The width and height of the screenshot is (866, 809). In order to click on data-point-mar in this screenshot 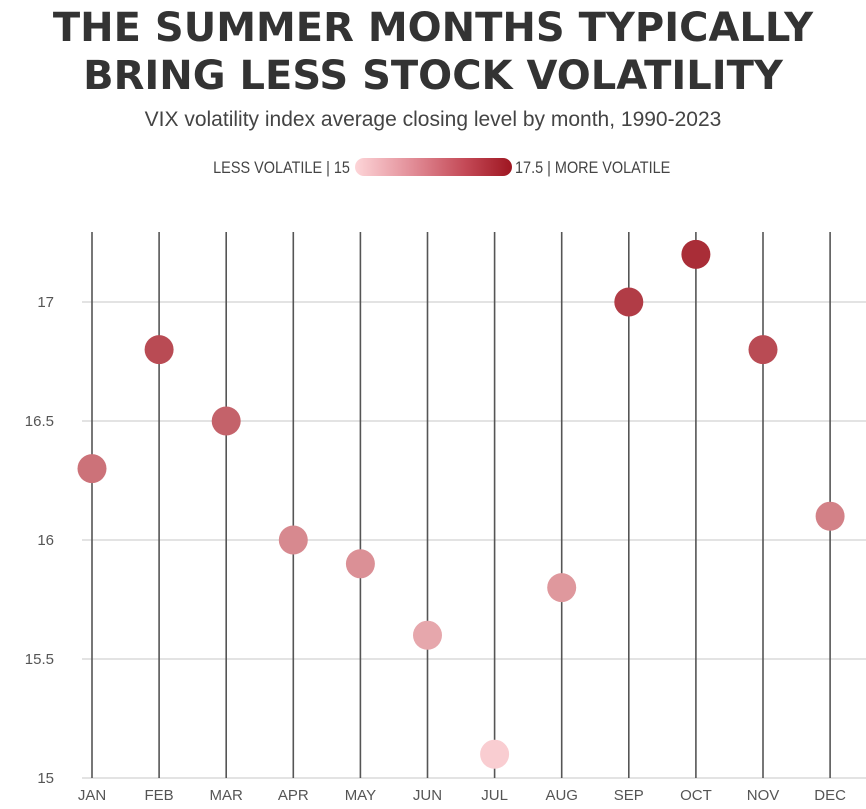, I will do `click(226, 421)`.